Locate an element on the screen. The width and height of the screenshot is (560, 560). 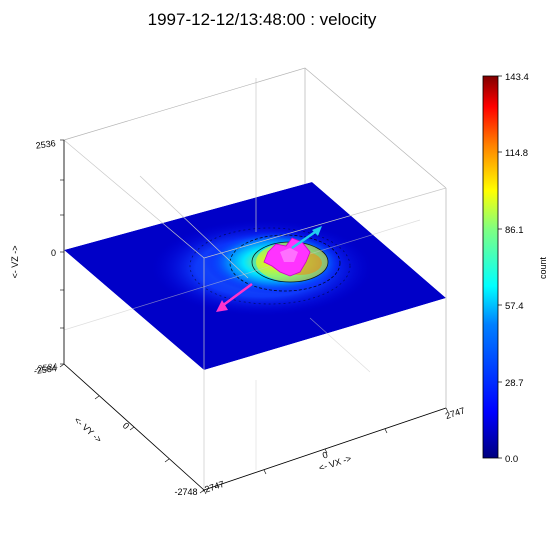
vy-axis-label: <- VY -> is located at coordinates (87, 430).